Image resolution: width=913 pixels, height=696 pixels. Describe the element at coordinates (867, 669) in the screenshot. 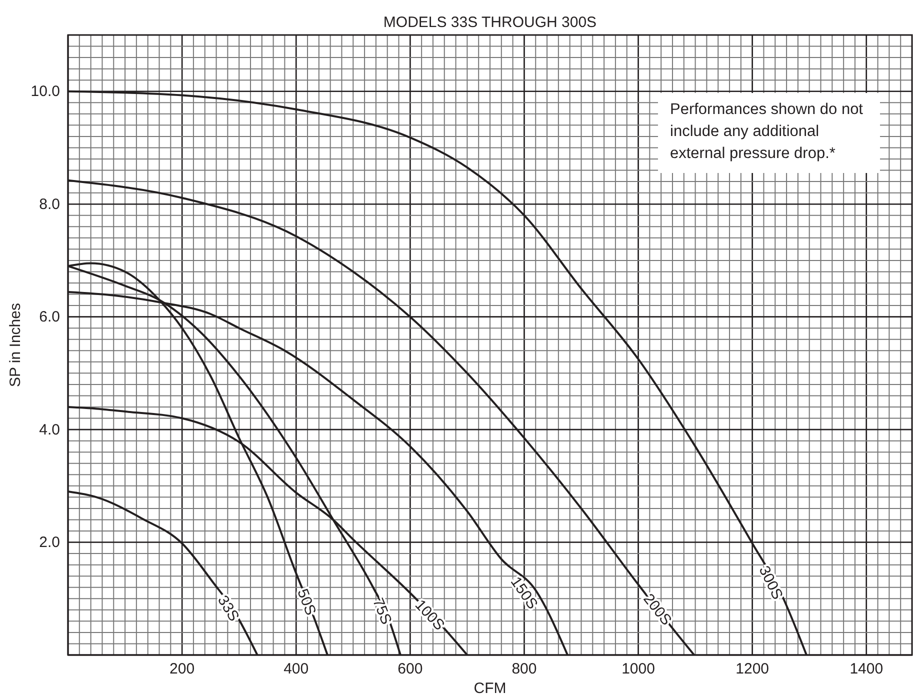

I see `x-tick-label: 1400` at that location.